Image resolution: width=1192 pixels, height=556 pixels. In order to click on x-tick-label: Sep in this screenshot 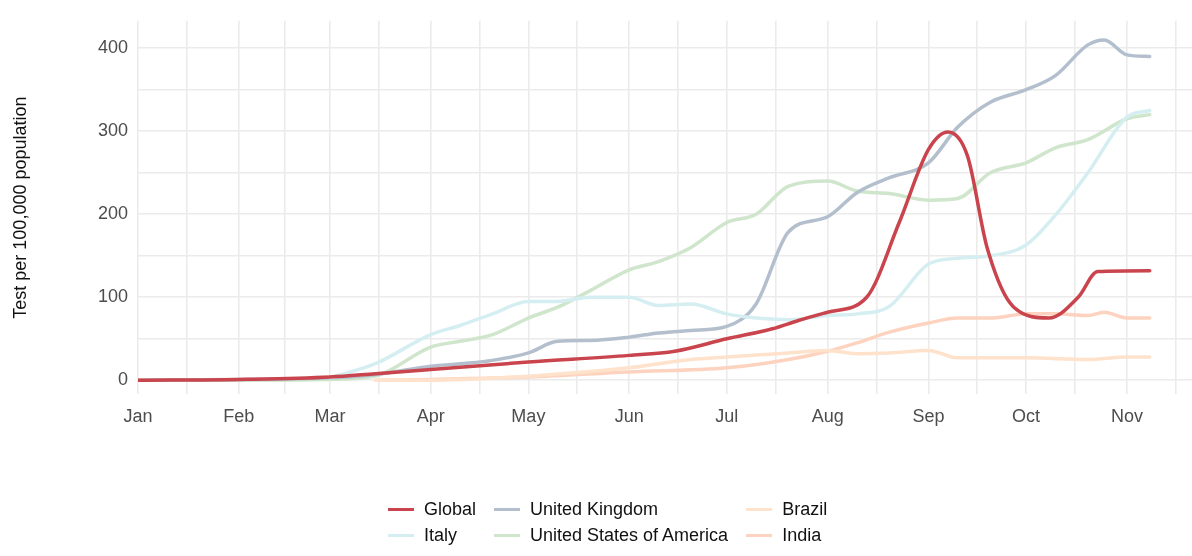, I will do `click(928, 416)`.